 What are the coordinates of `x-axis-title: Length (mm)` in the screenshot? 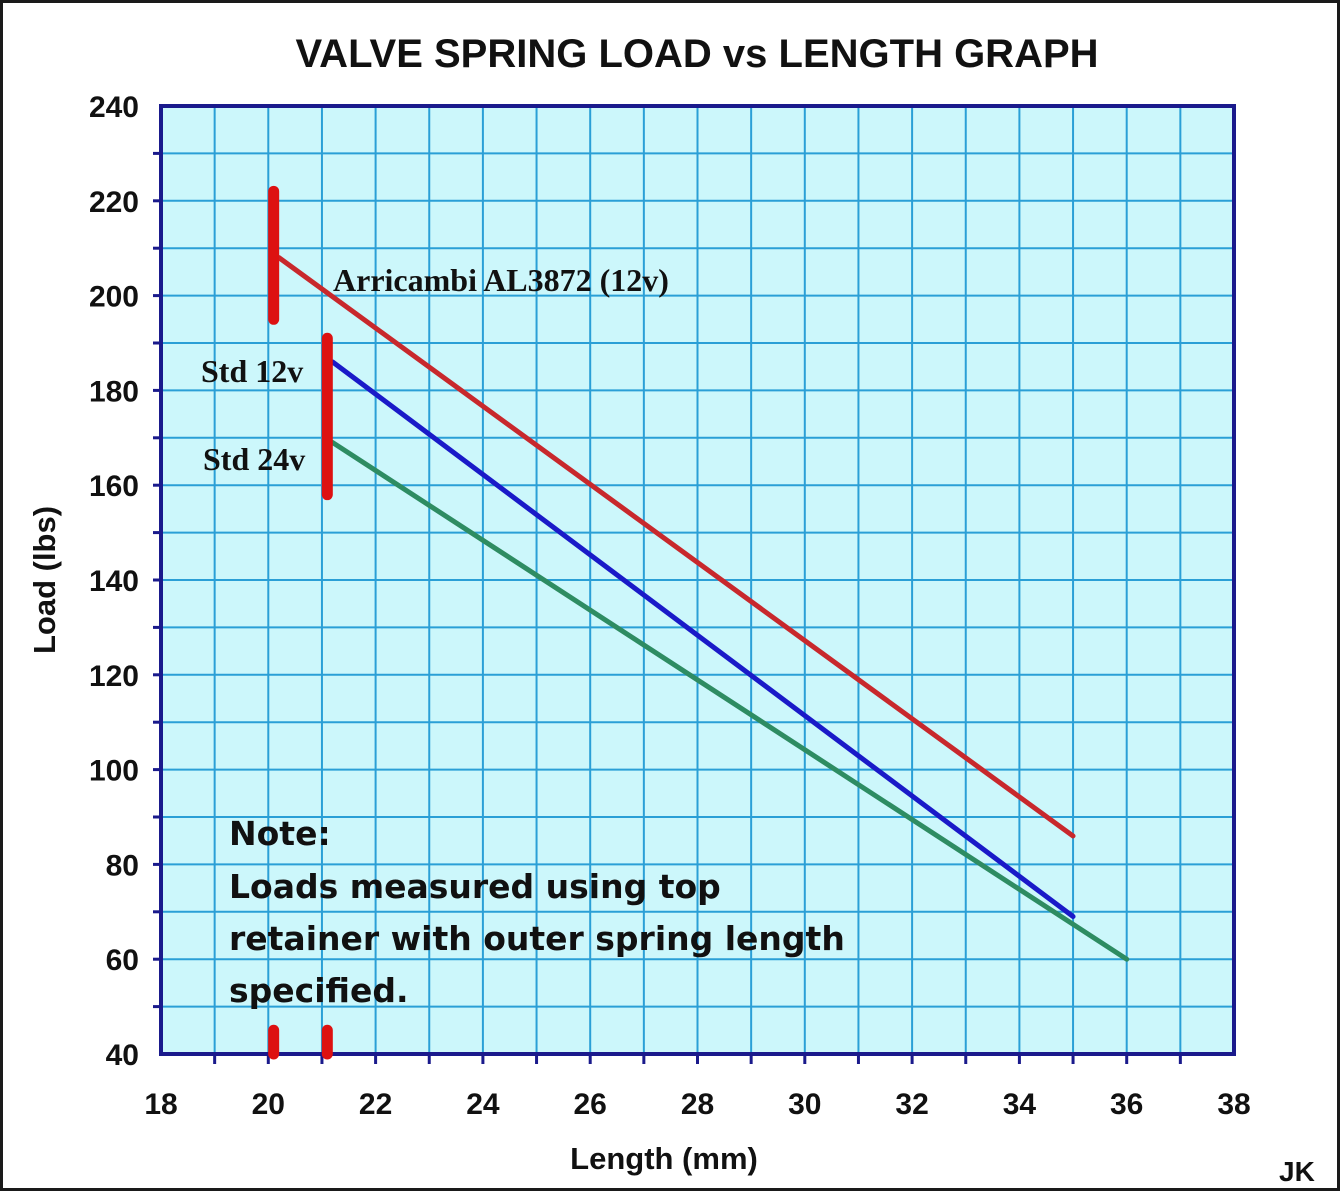 It's located at (664, 1158).